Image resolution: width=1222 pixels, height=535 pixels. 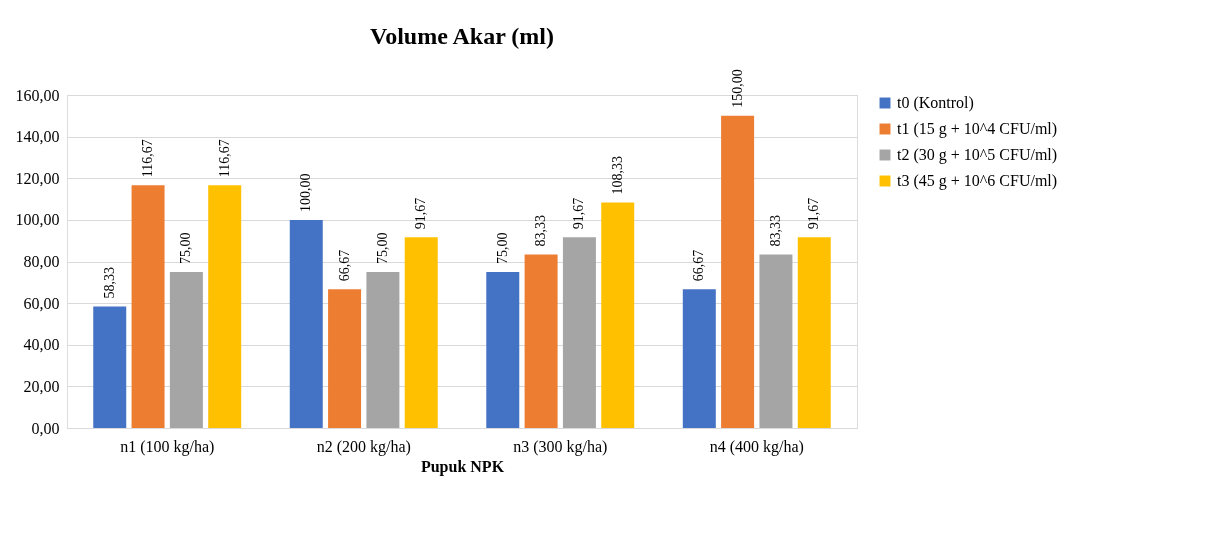 I want to click on y-tick-label: 40,00, so click(x=41, y=345).